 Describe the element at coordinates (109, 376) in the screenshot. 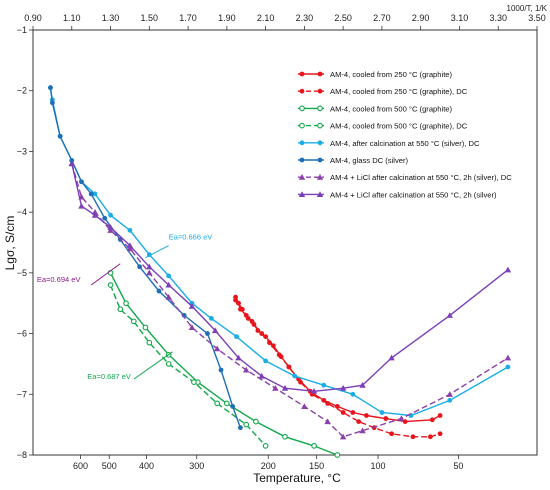

I see `annotation-label: Ea=0.687 eV` at that location.